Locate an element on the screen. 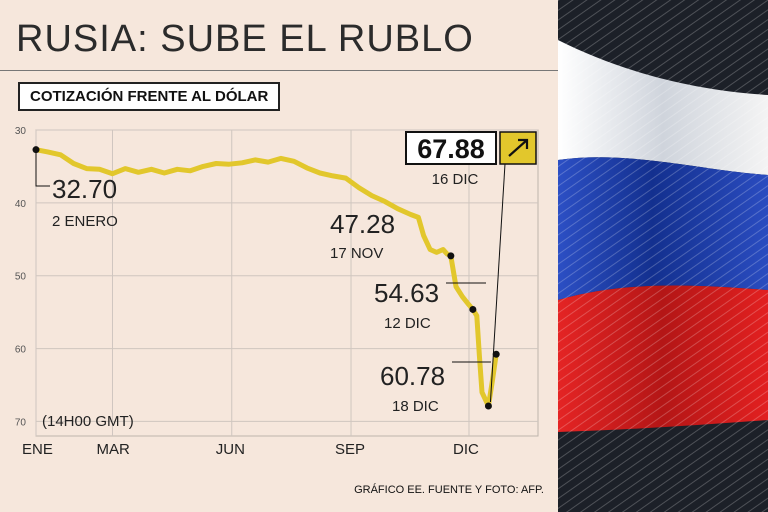  annotation-value: 47.28 is located at coordinates (362, 224).